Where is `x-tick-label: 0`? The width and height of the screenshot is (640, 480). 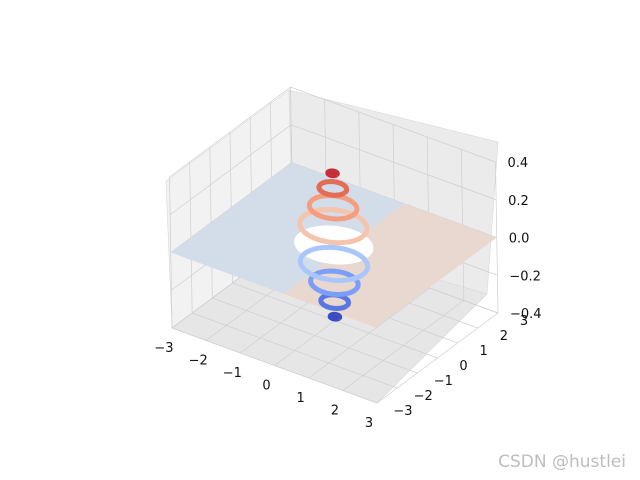
x-tick-label: 0 is located at coordinates (266, 386).